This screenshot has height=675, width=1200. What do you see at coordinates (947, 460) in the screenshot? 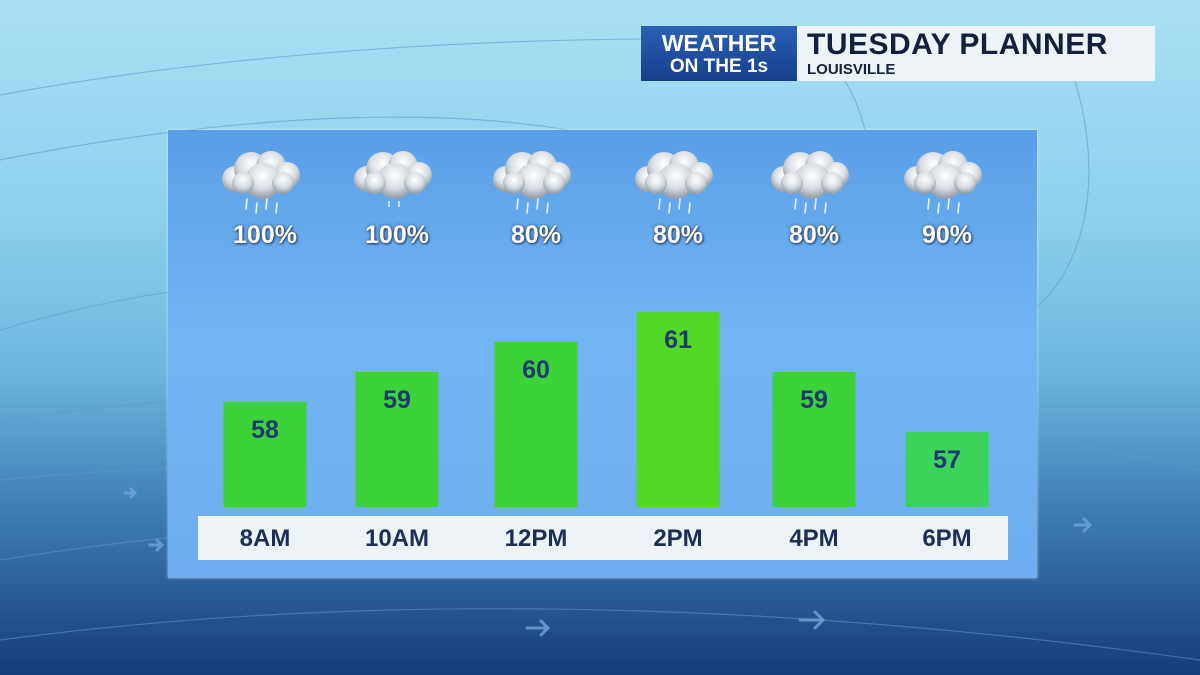
I see `temperature-value-label: 57` at bounding box center [947, 460].